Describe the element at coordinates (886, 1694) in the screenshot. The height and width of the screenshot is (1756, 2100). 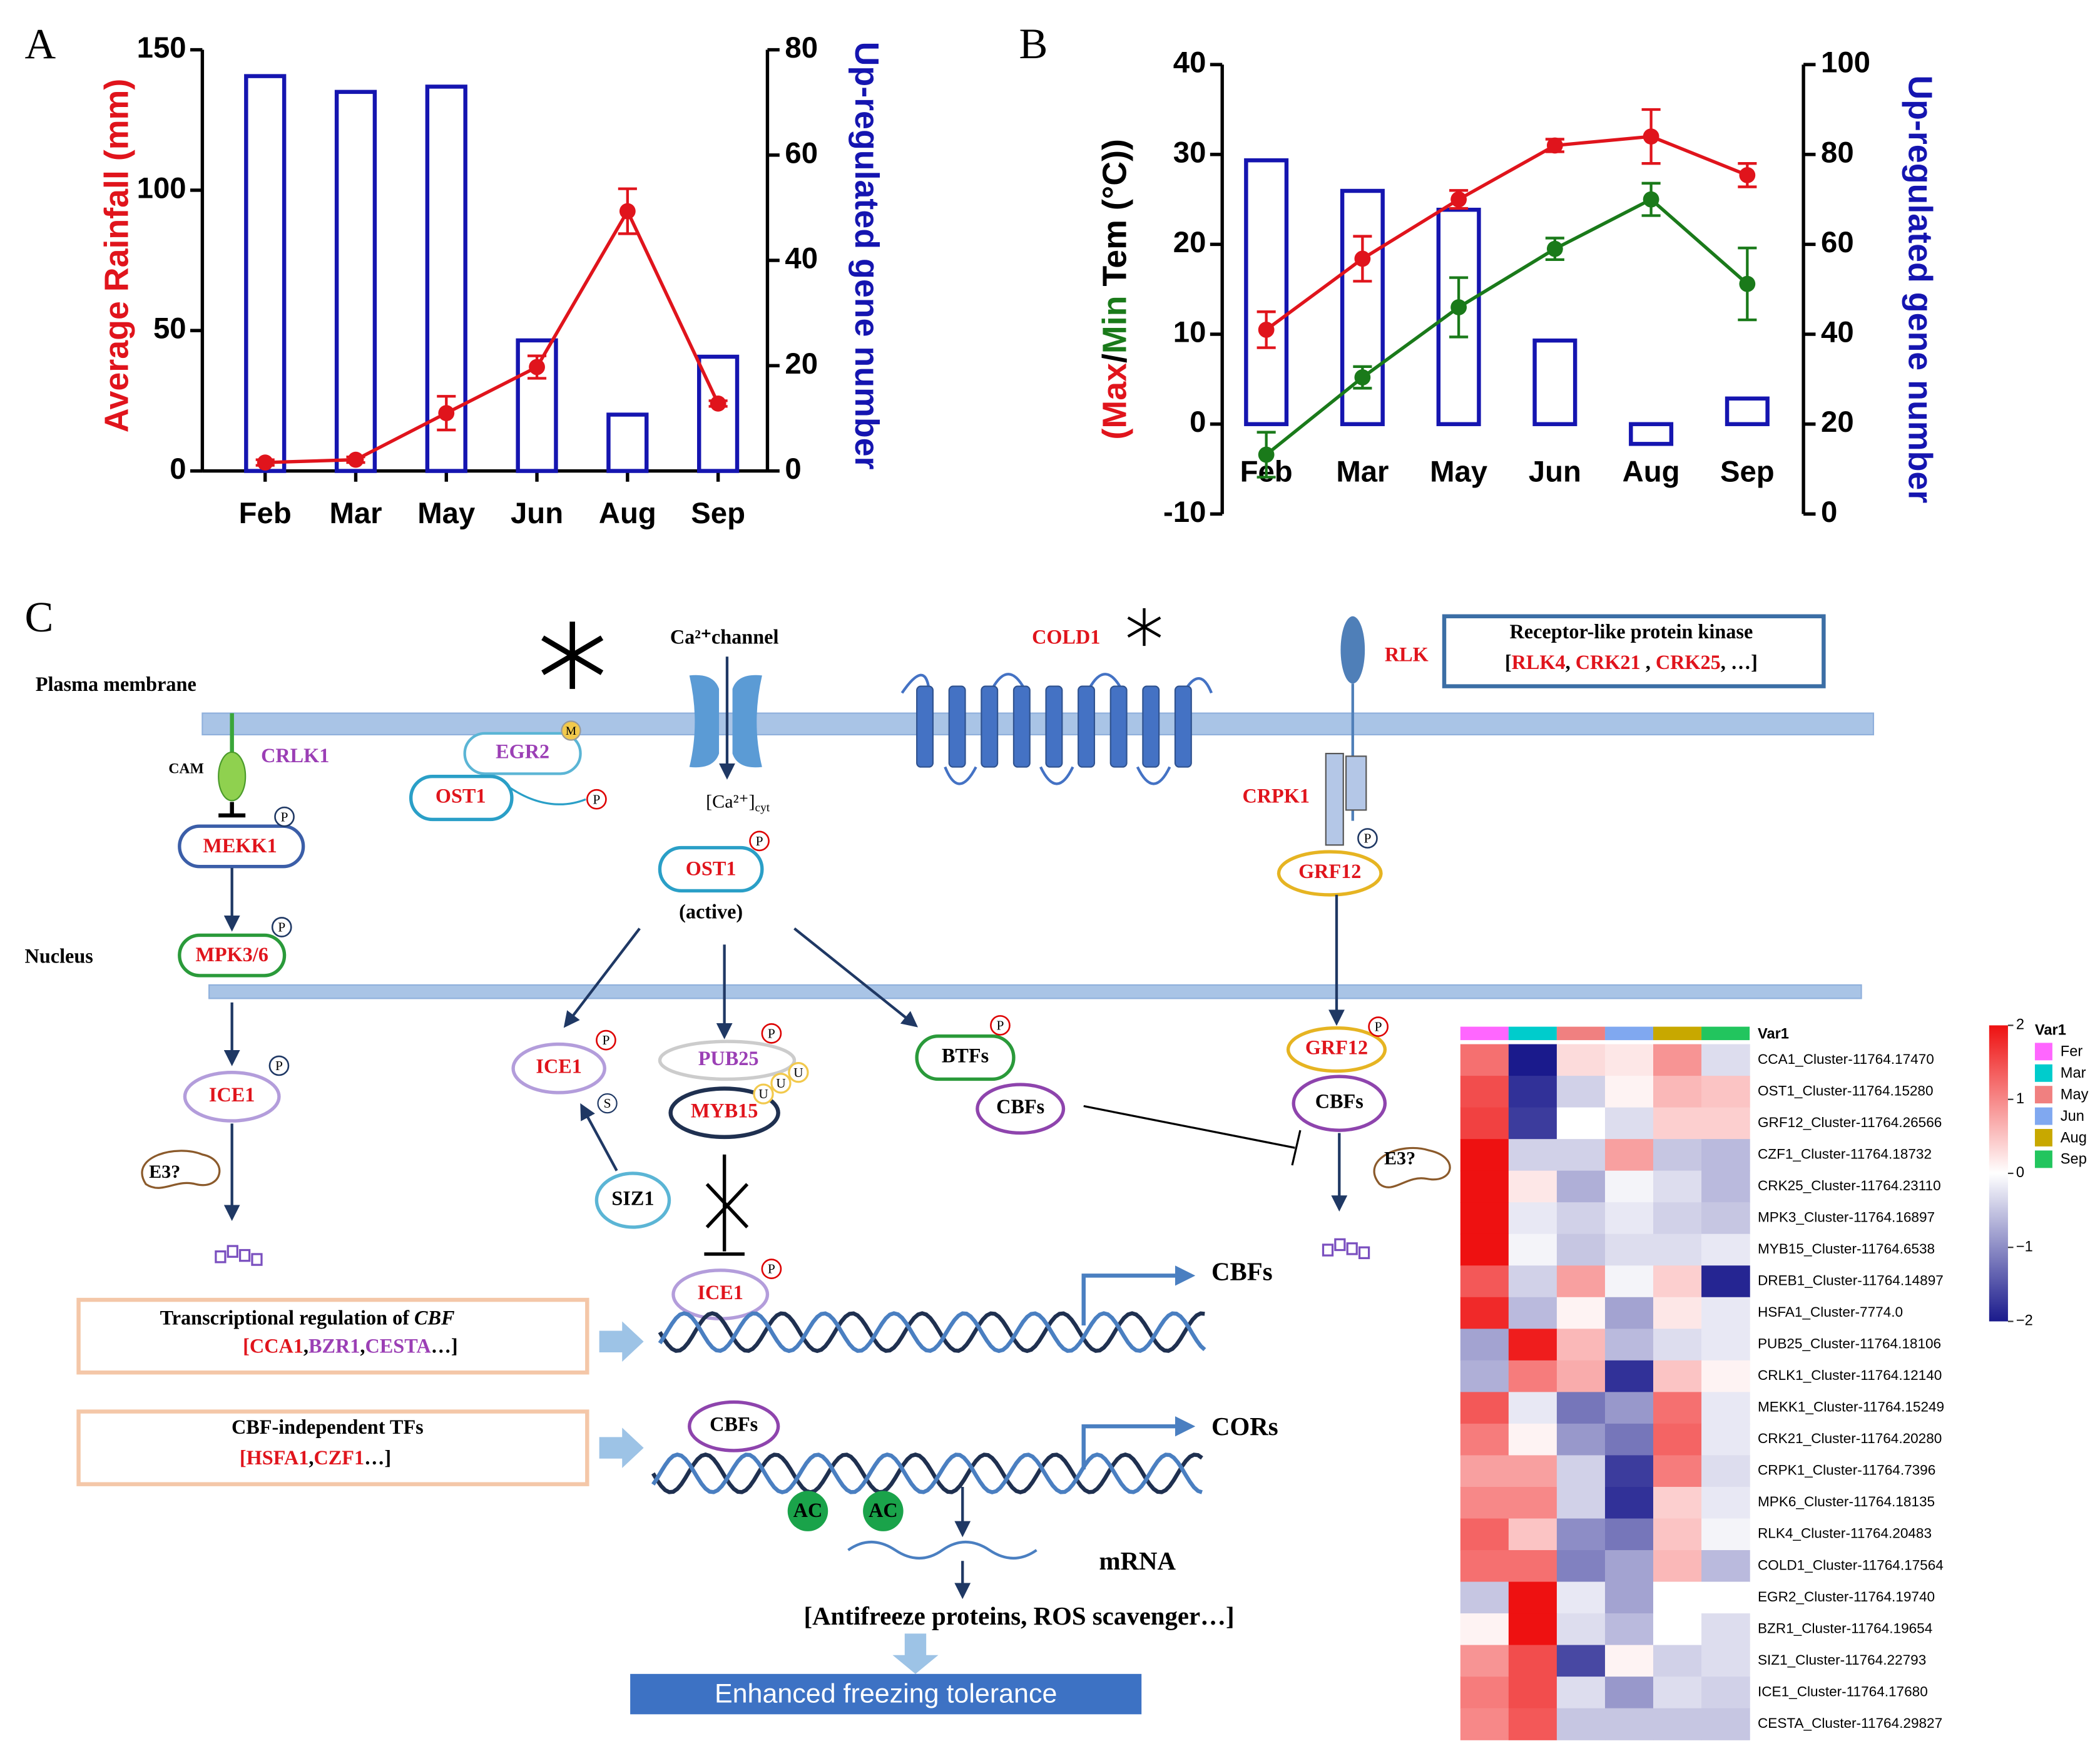
I see `outcome: Enhanced freezing tolerance` at that location.